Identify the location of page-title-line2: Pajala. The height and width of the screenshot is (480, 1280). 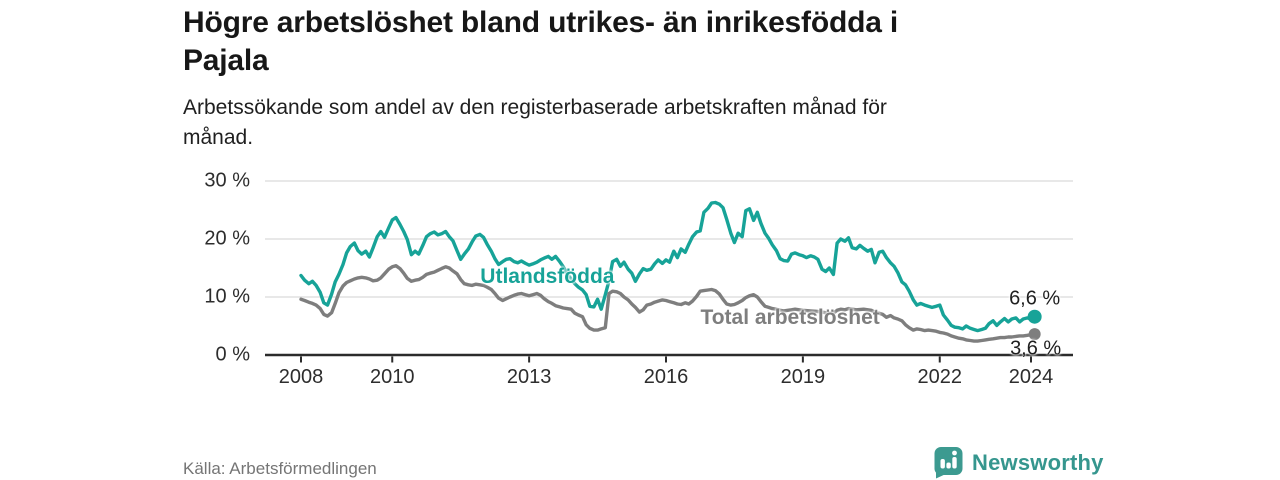
(226, 60).